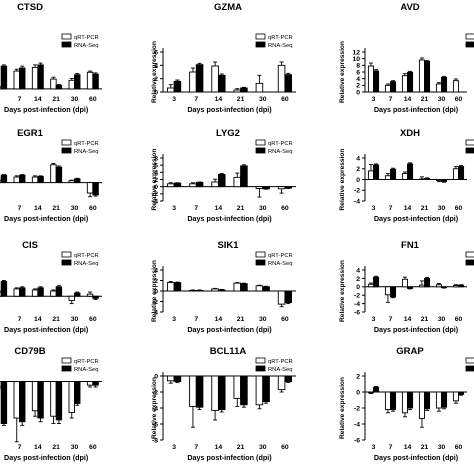 Image resolution: width=474 pixels, height=474 pixels. Describe the element at coordinates (228, 7) in the screenshot. I see `panel-title: GZMA` at that location.